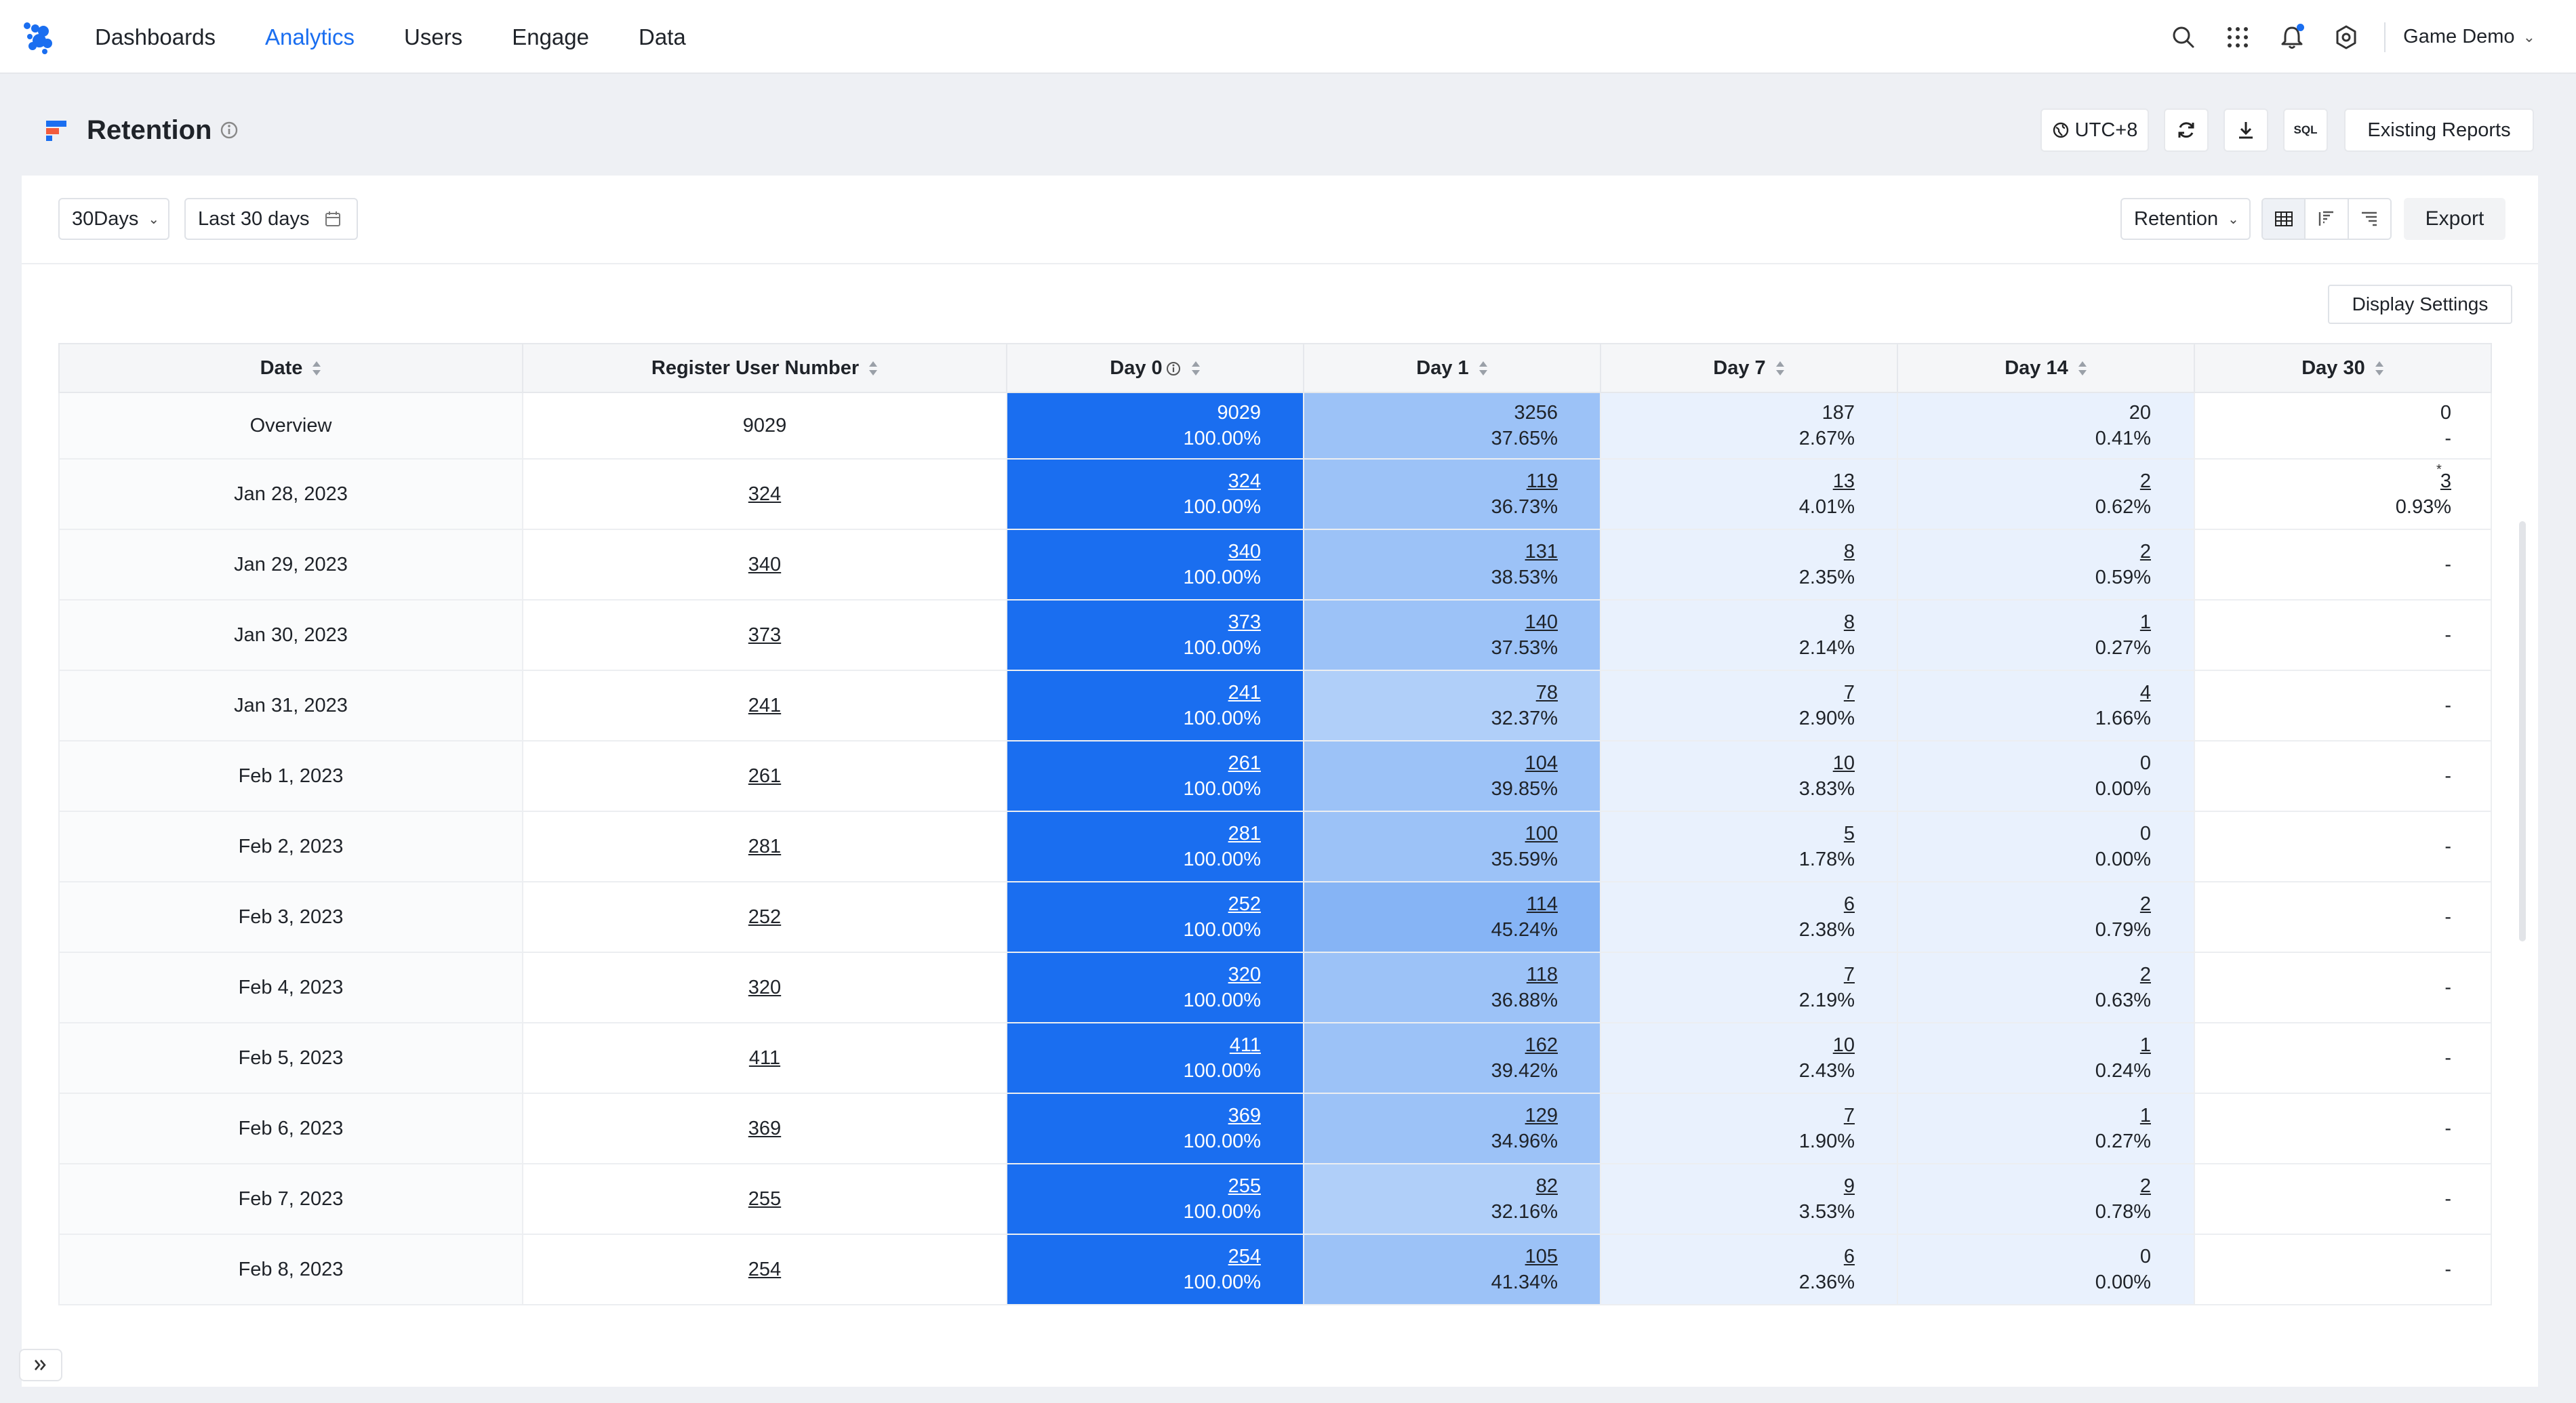 The image size is (2576, 1403). I want to click on info-icon, so click(229, 130).